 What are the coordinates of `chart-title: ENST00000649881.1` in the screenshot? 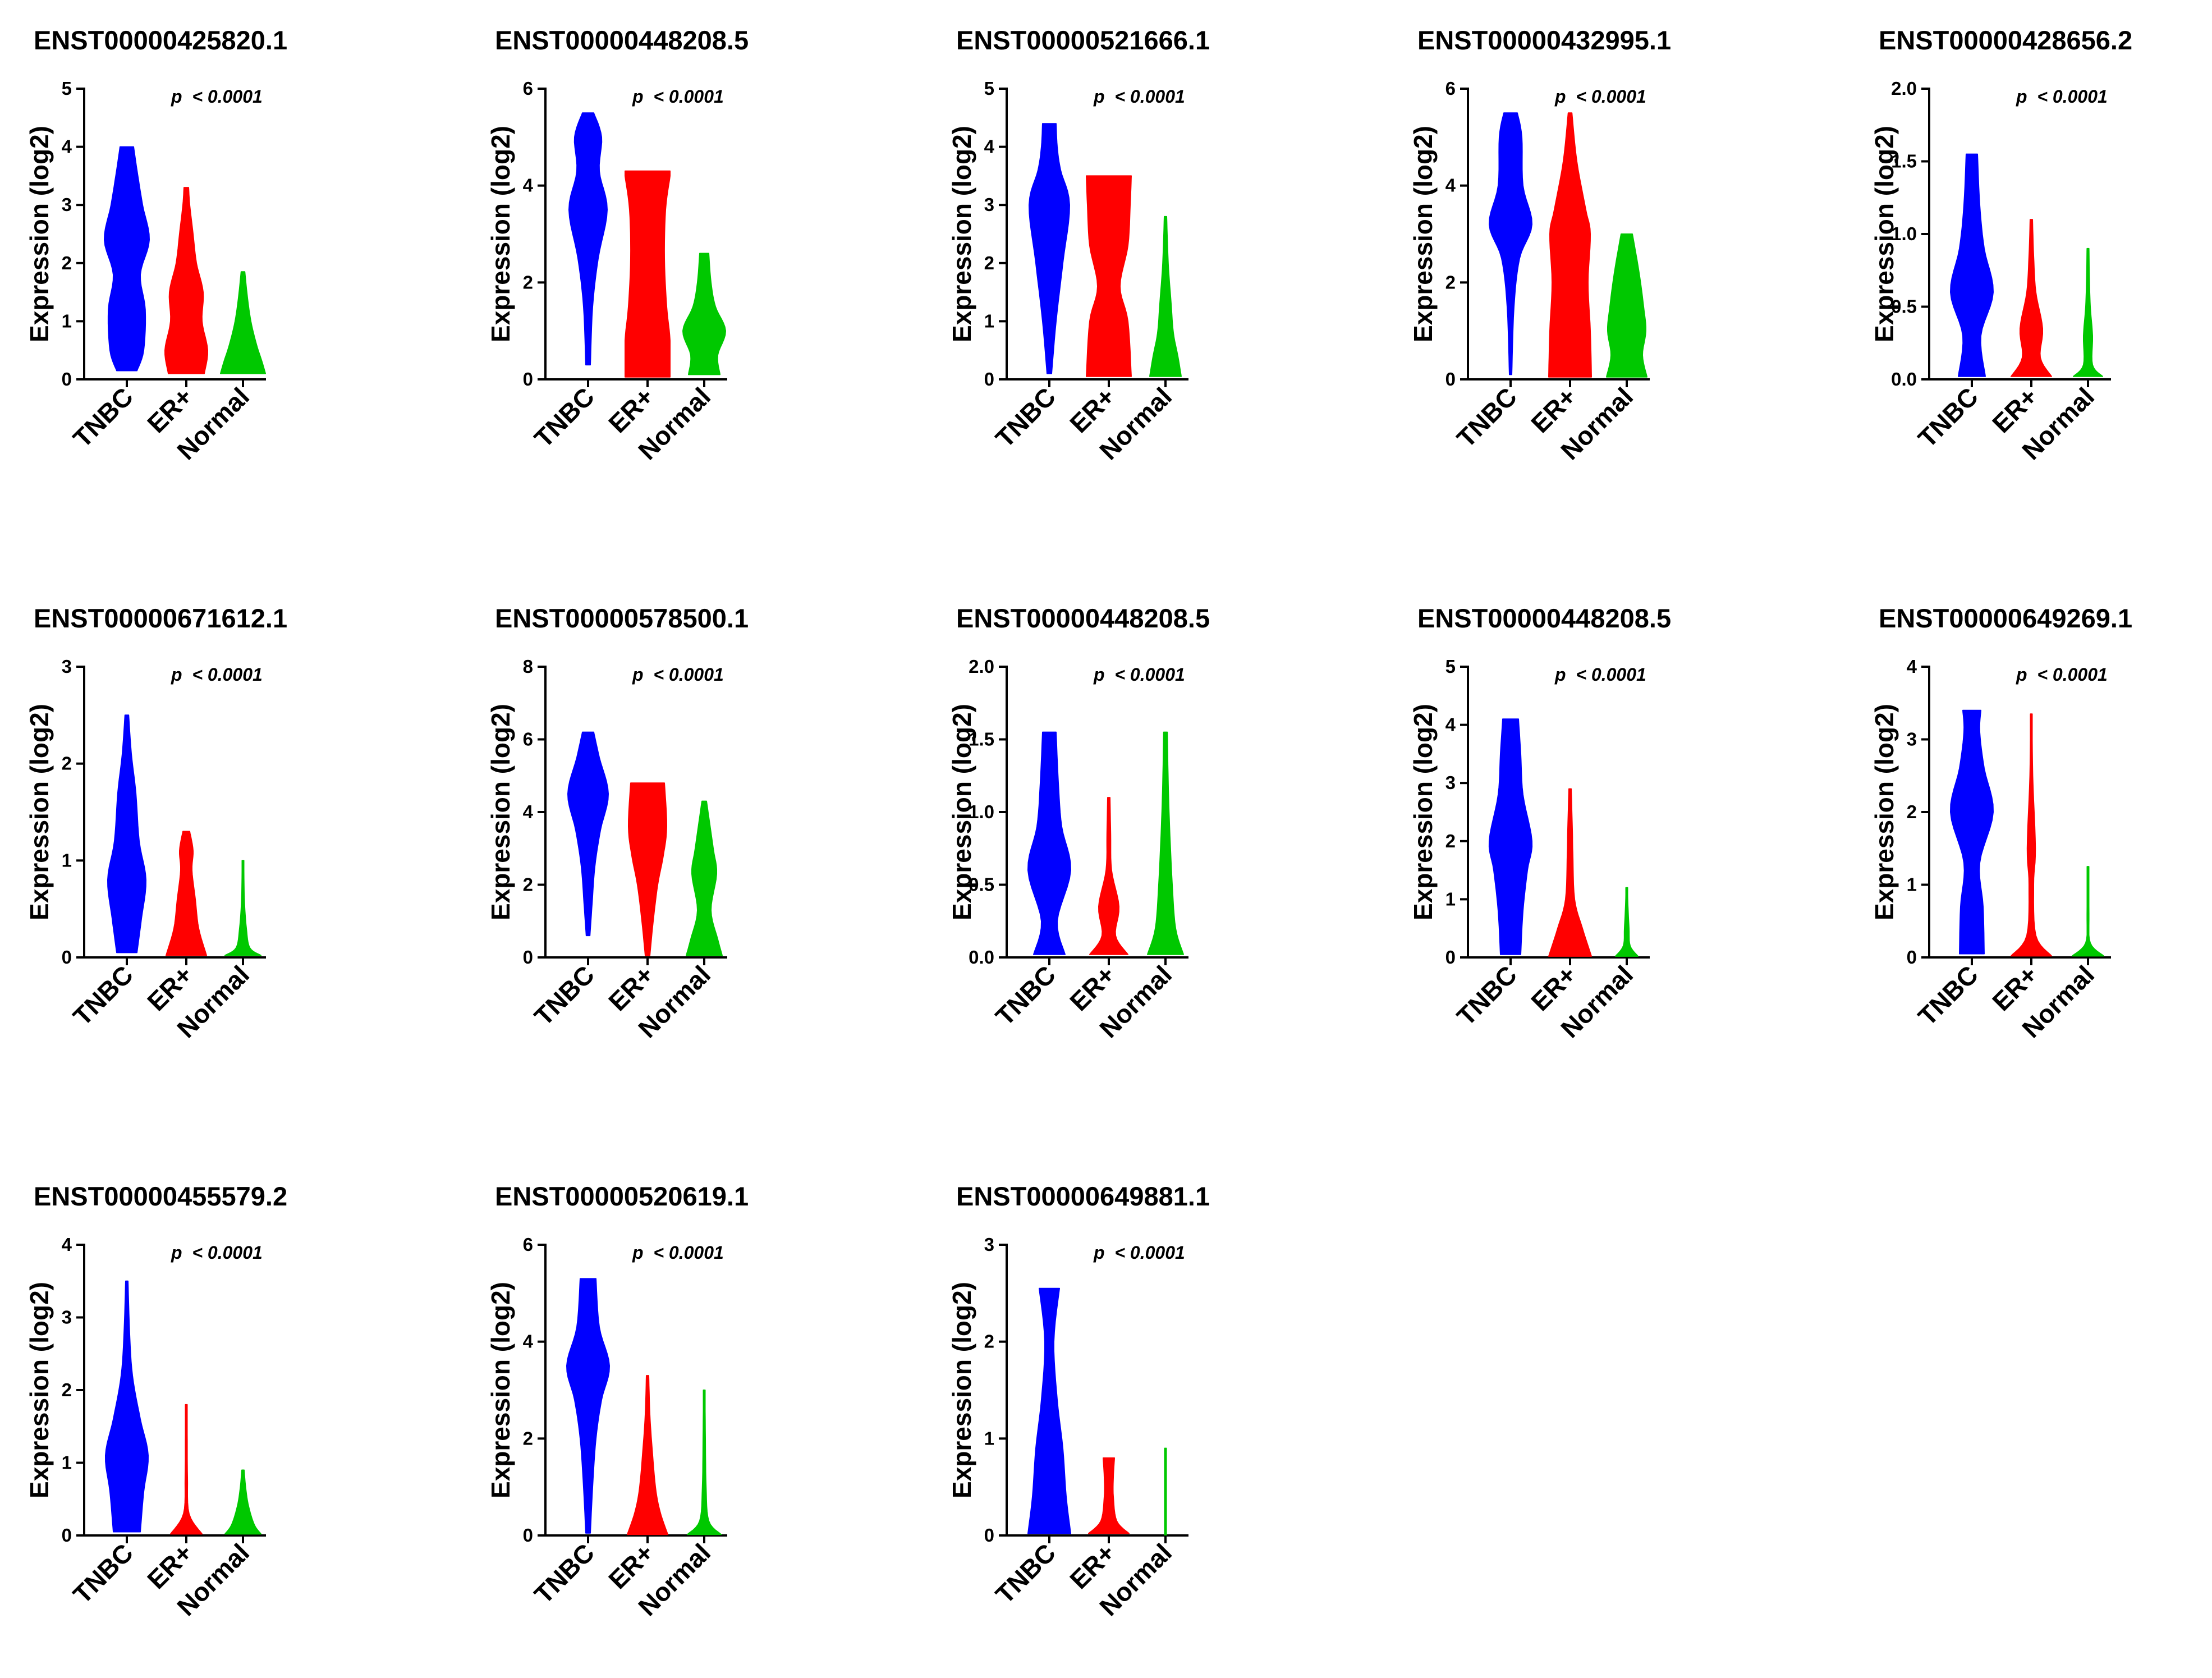 It's located at (1083, 1196).